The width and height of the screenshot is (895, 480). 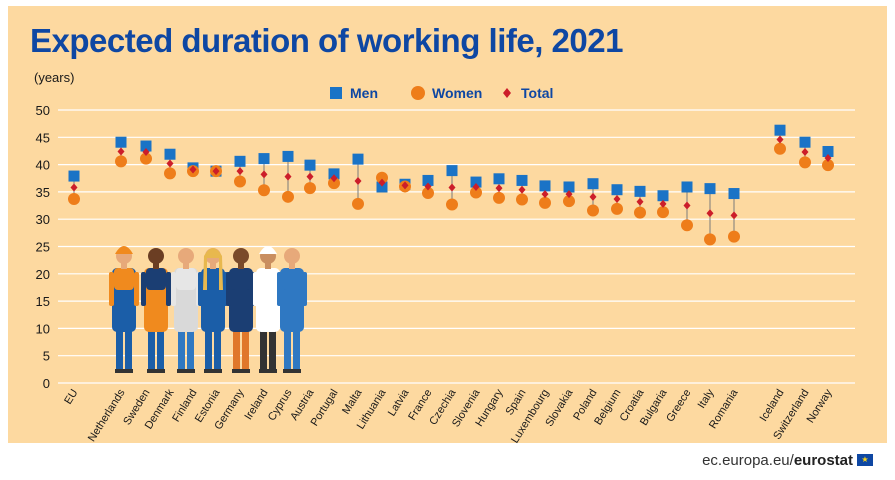 I want to click on y-tick-label: 40, so click(x=43, y=165).